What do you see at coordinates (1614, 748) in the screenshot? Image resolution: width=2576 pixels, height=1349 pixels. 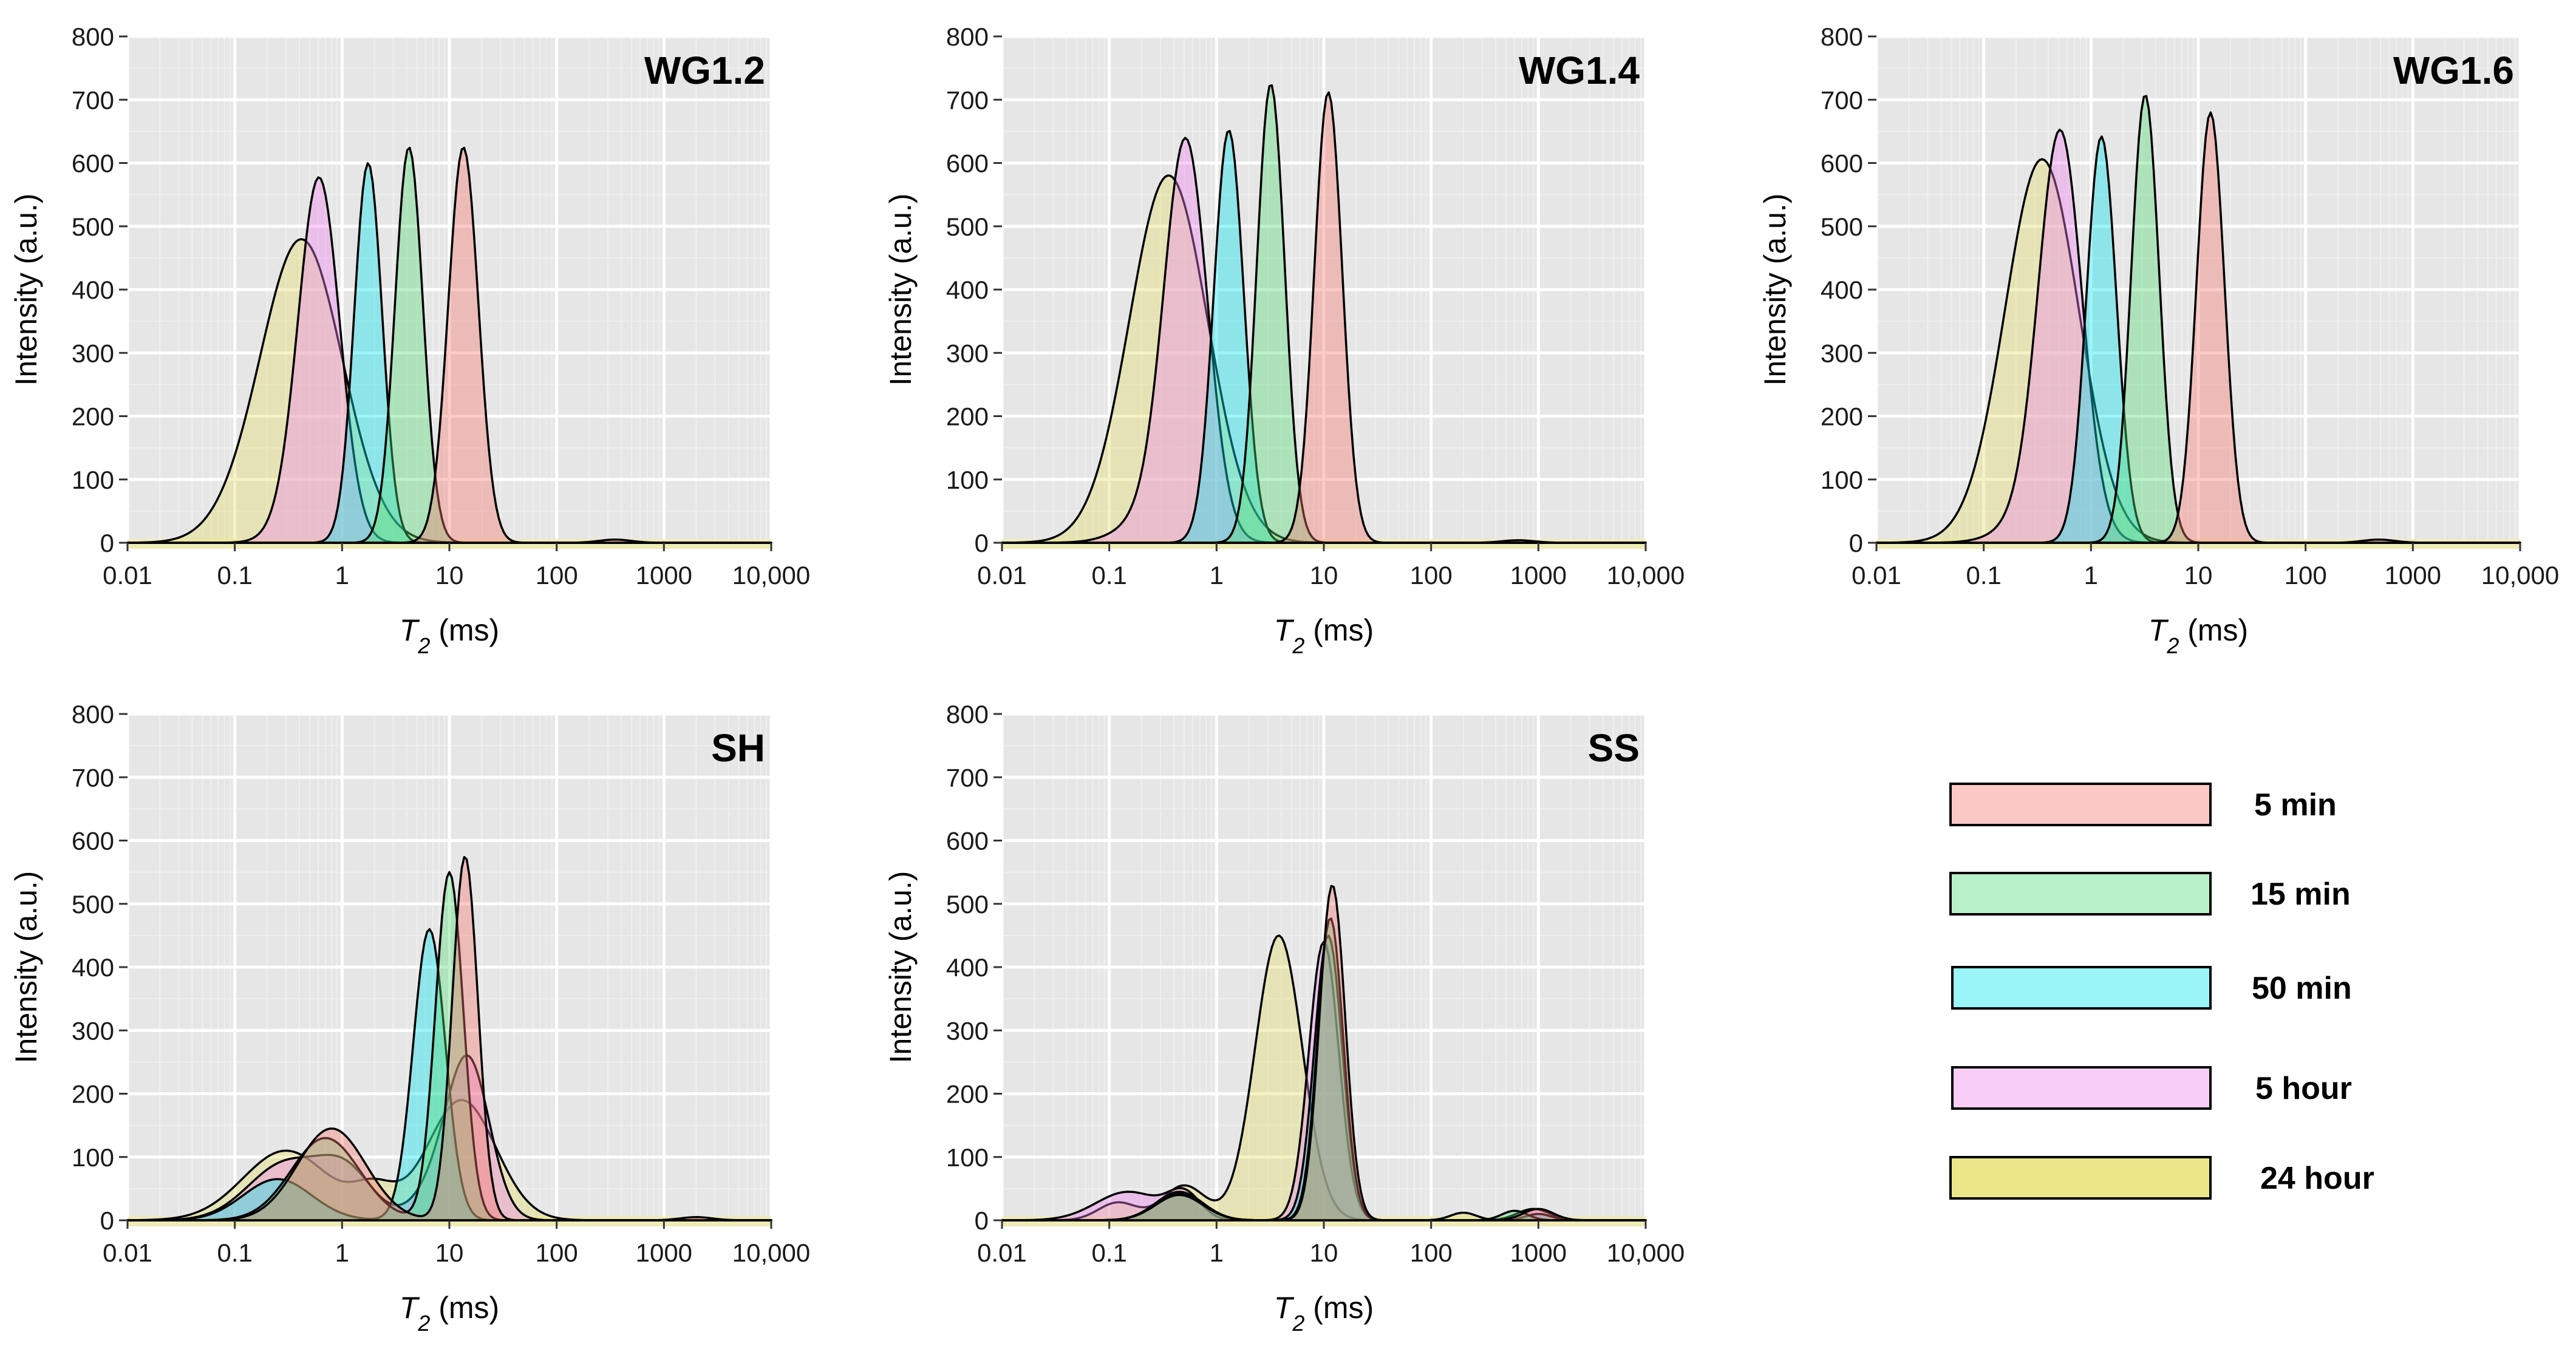 I see `panel-title: SS` at bounding box center [1614, 748].